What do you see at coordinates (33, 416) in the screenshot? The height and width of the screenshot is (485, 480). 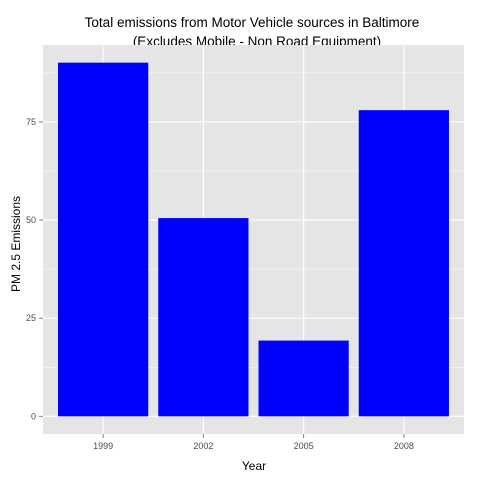 I see `y-tick-label: 0` at bounding box center [33, 416].